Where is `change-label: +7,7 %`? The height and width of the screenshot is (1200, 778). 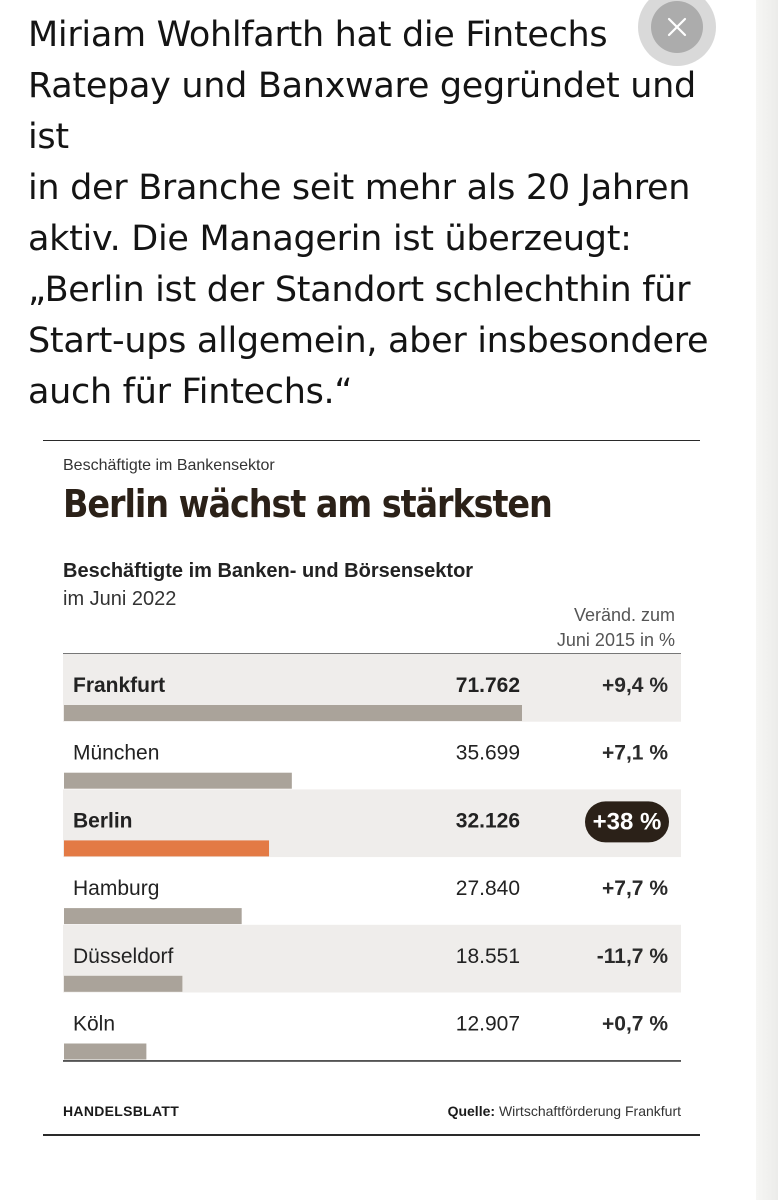
change-label: +7,7 % is located at coordinates (635, 888).